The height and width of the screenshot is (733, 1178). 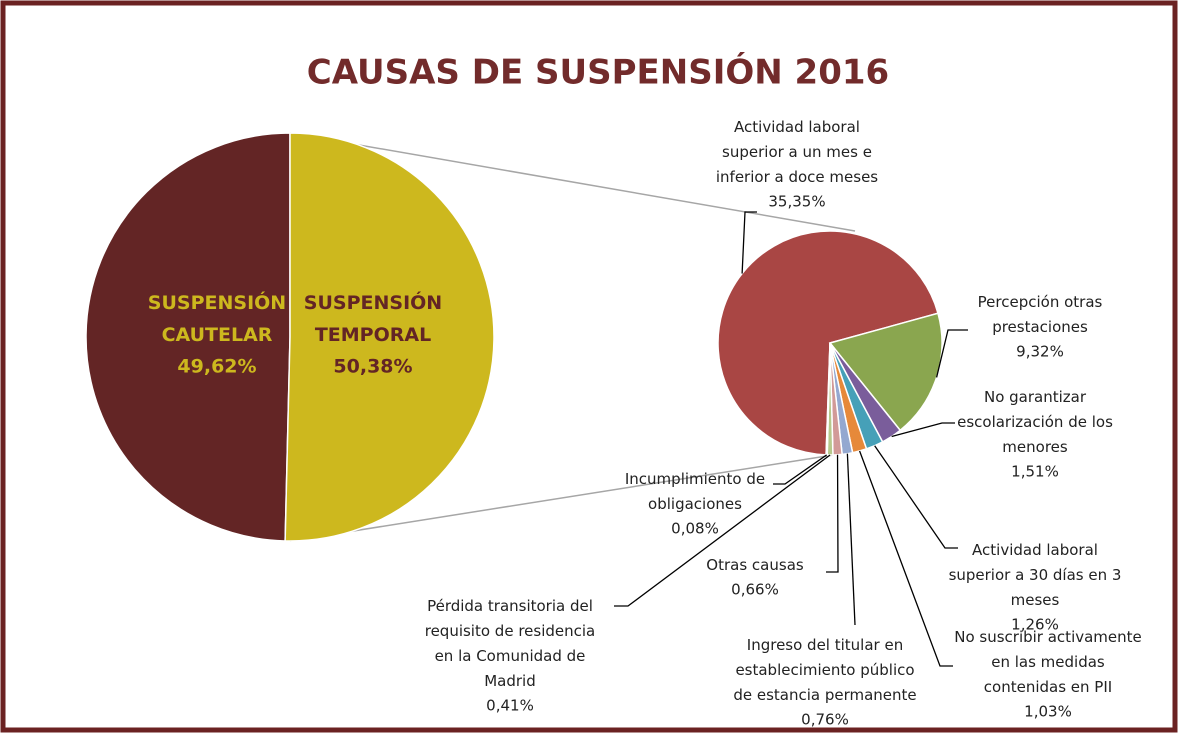 What do you see at coordinates (1035, 472) in the screenshot?
I see `slice-value-label: 1,51%` at bounding box center [1035, 472].